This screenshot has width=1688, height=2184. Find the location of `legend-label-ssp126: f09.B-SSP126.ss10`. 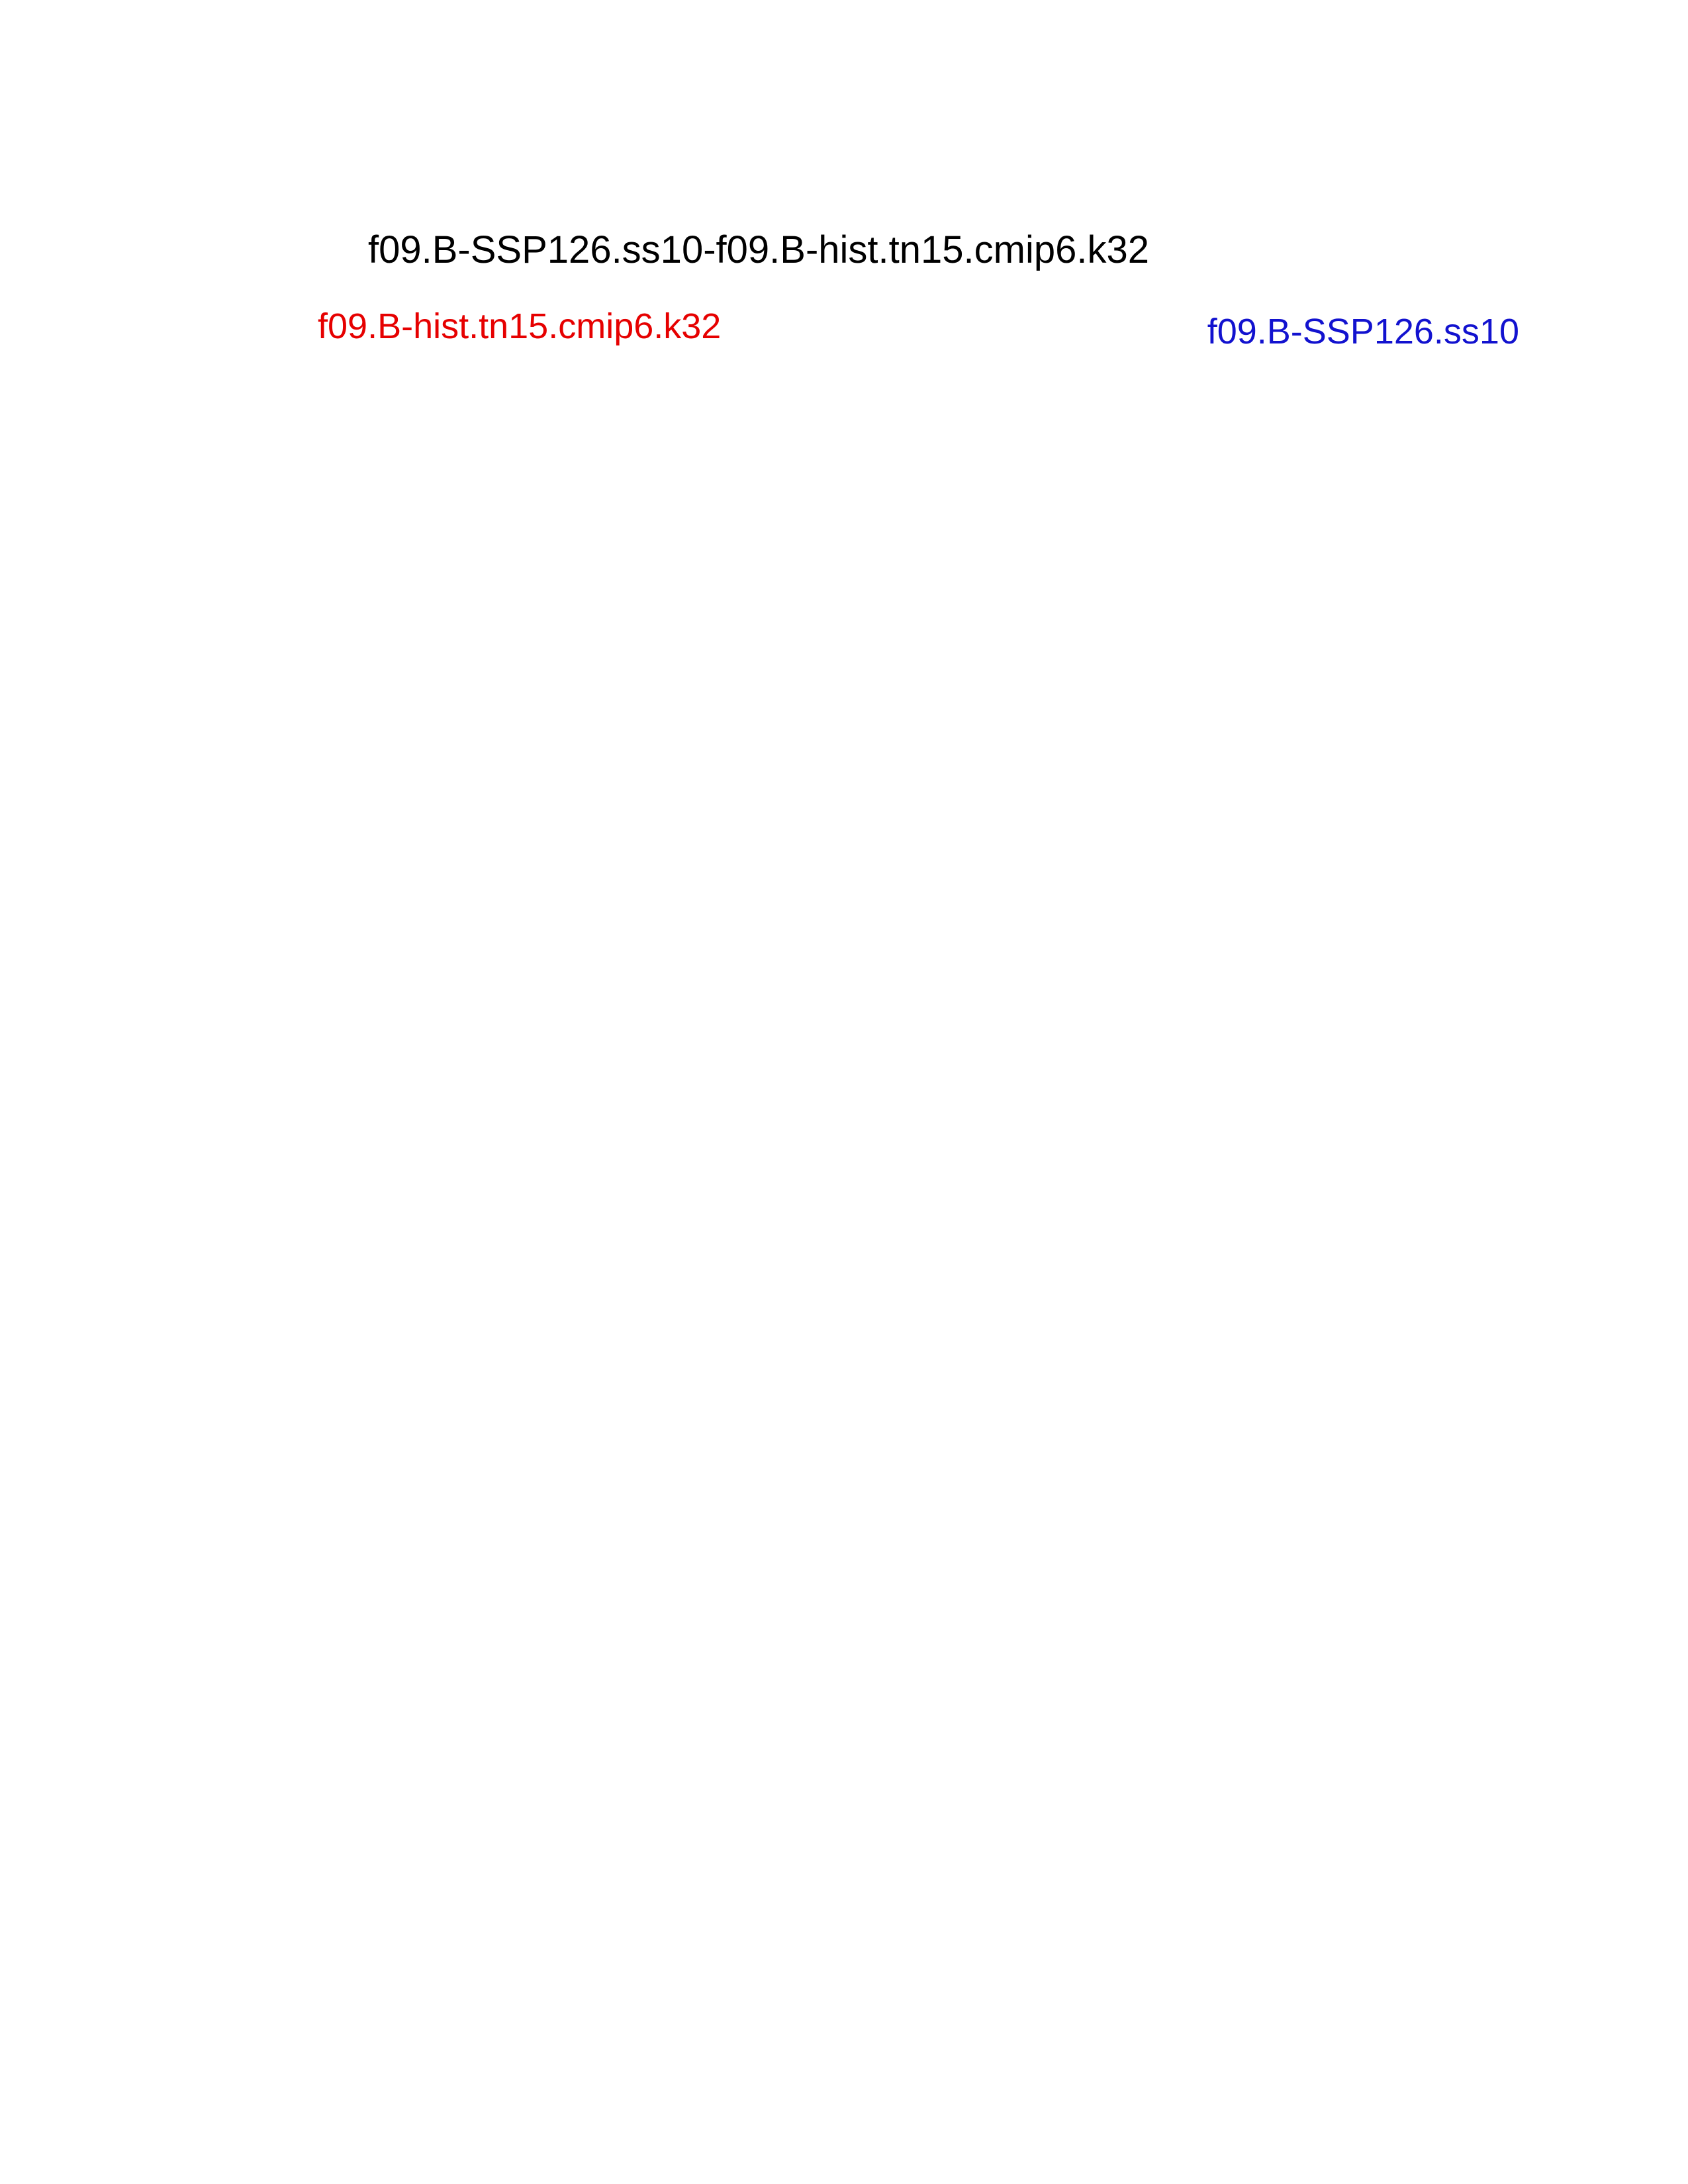

legend-label-ssp126: f09.B-SSP126.ss10 is located at coordinates (1363, 331).